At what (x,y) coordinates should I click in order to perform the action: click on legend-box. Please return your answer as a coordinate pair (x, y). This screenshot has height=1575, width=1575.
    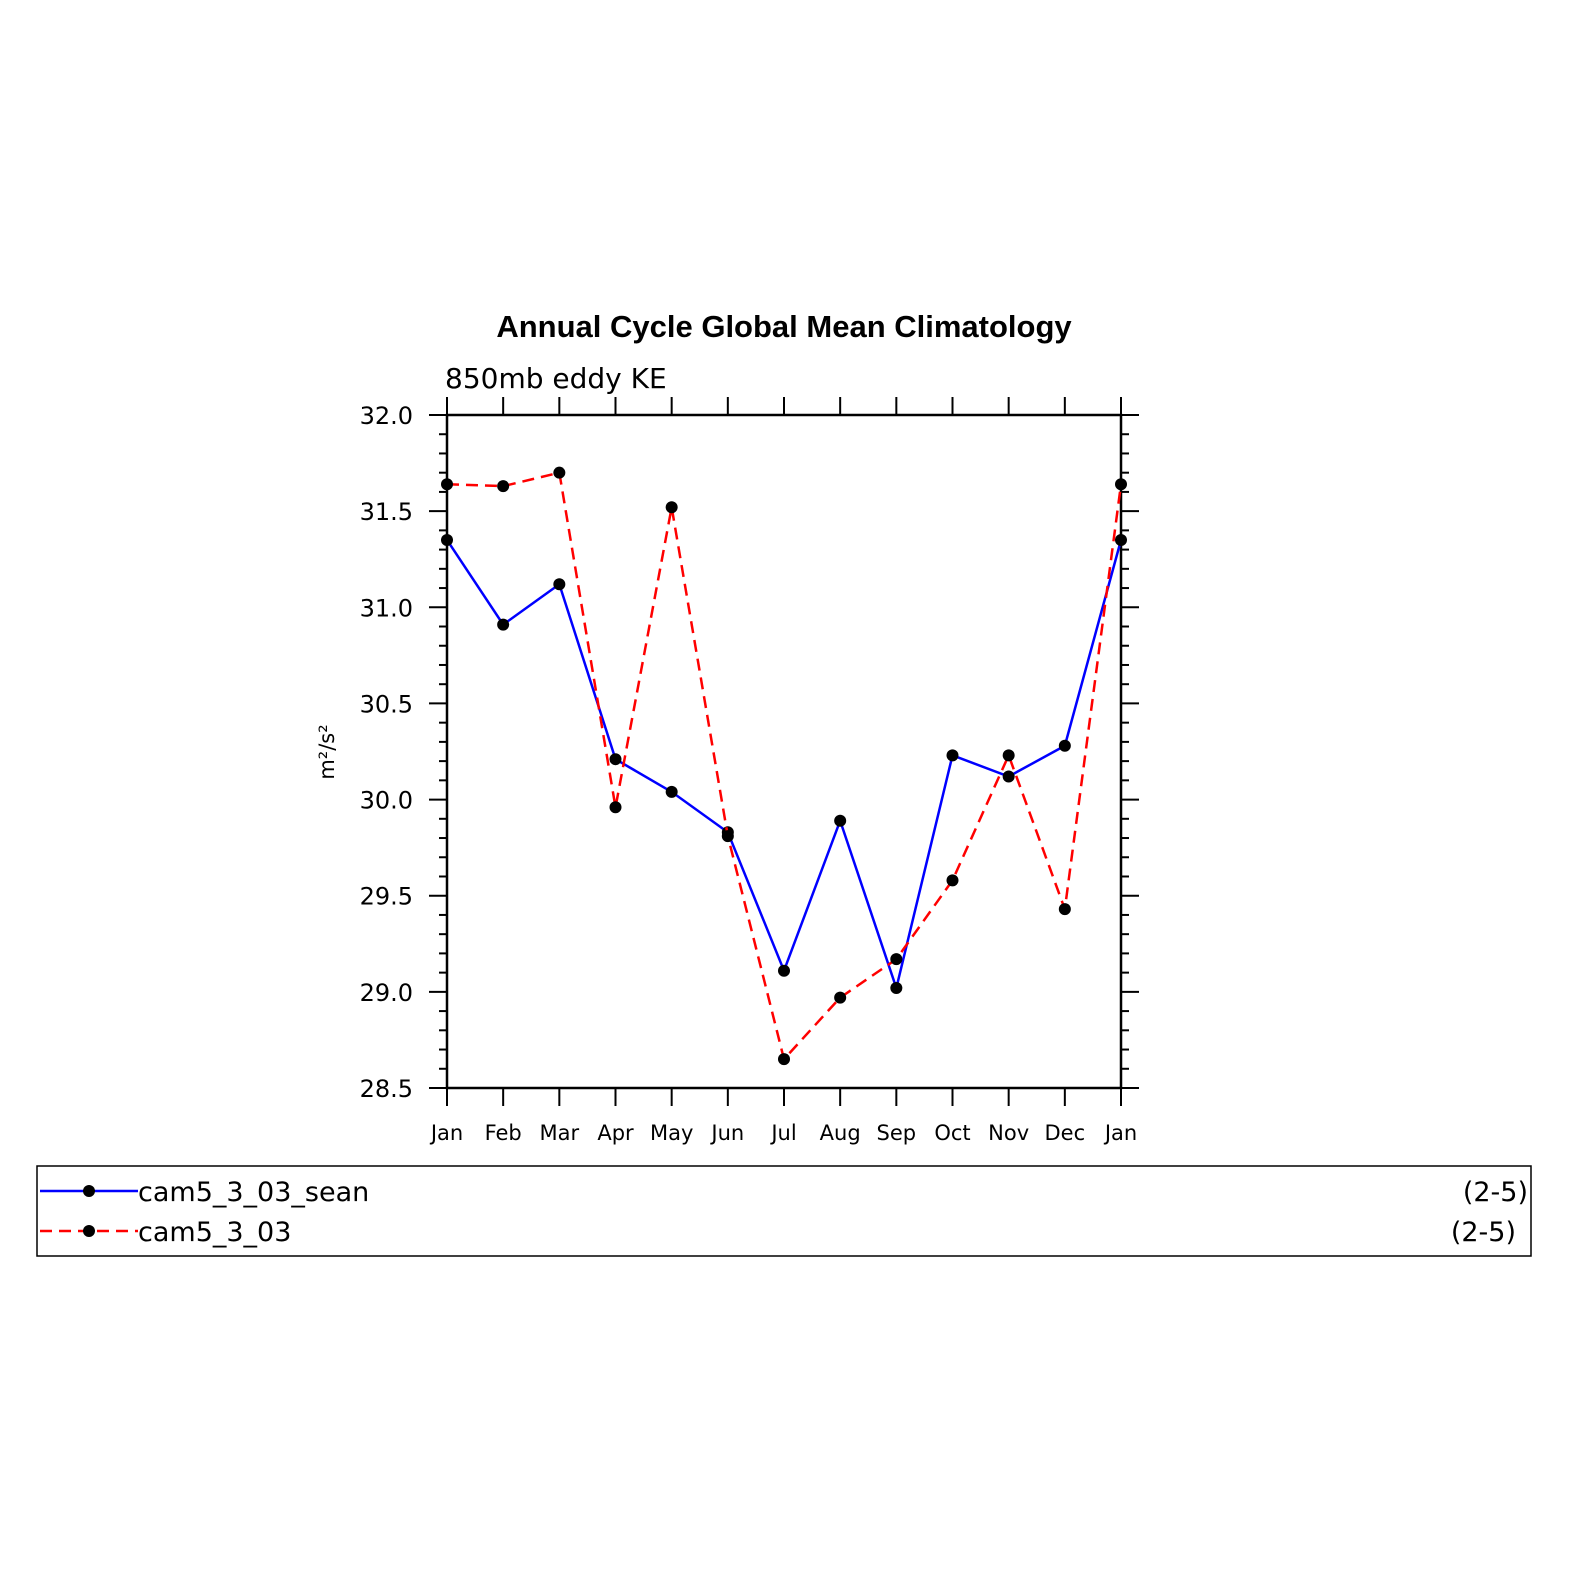
    Looking at the image, I should click on (784, 1211).